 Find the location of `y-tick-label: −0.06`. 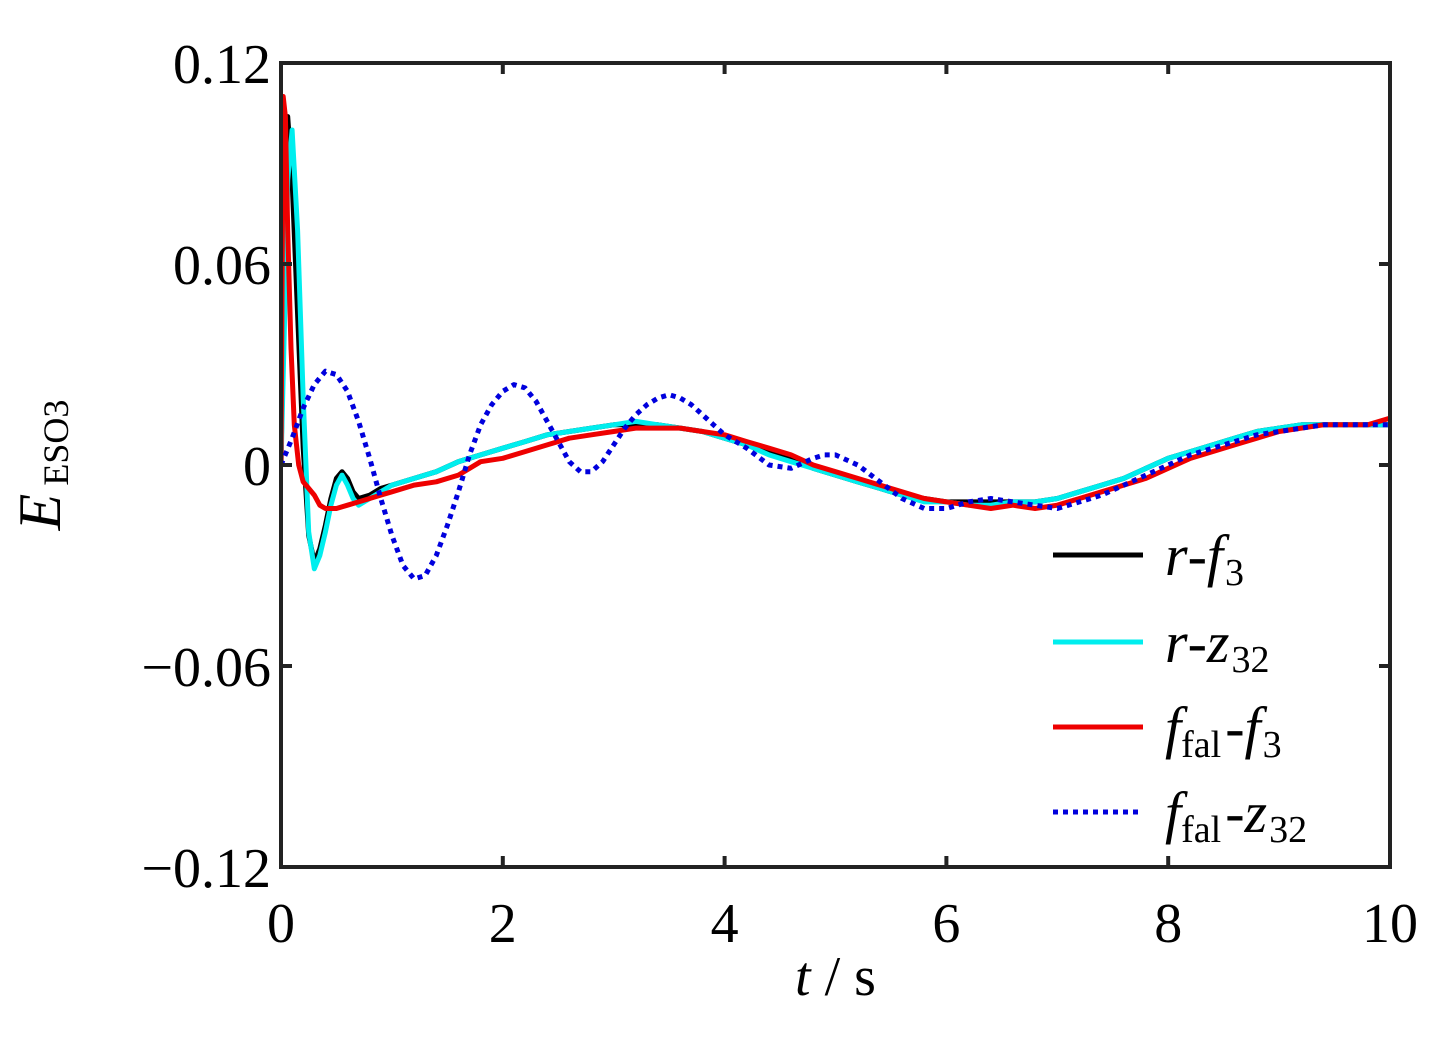

y-tick-label: −0.06 is located at coordinates (206, 668).